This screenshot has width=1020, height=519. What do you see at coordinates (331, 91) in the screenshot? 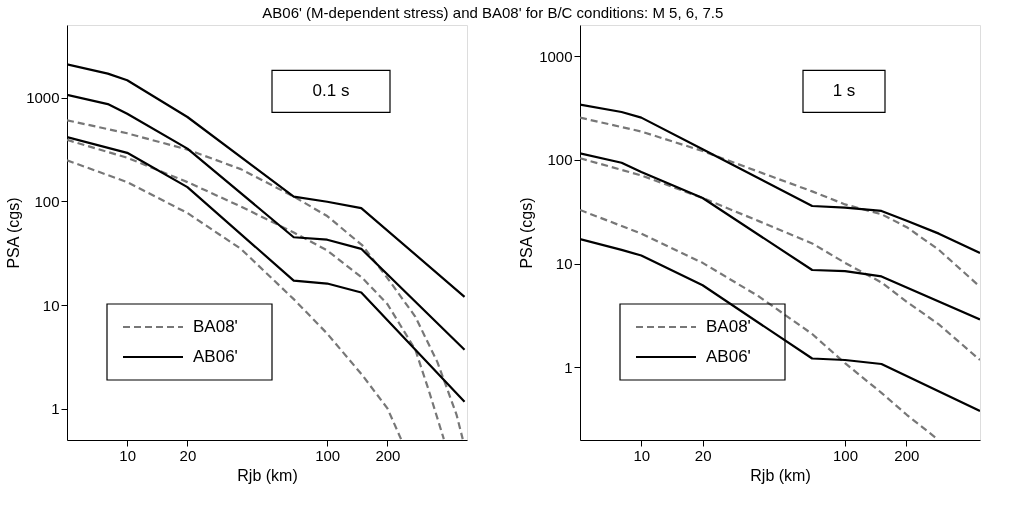
I see `annotation: 0.1 s` at bounding box center [331, 91].